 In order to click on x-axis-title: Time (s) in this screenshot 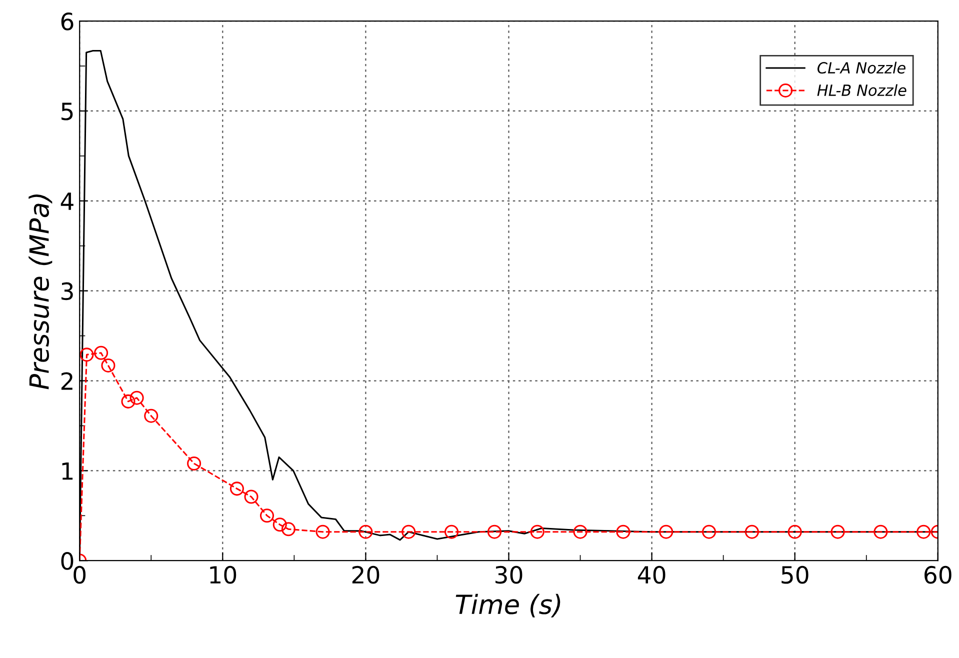, I will do `click(508, 606)`.